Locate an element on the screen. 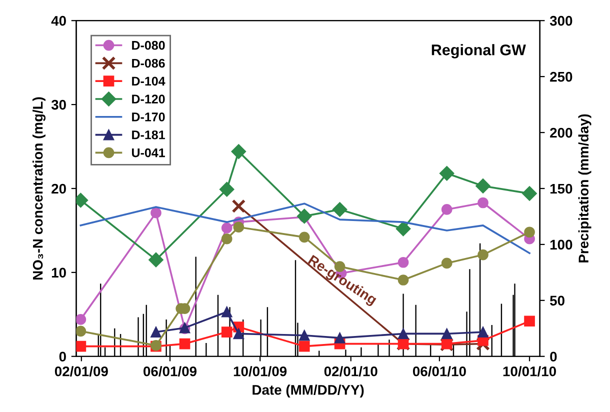 The width and height of the screenshot is (610, 412). y-tick-label: 10 is located at coordinates (59, 273).